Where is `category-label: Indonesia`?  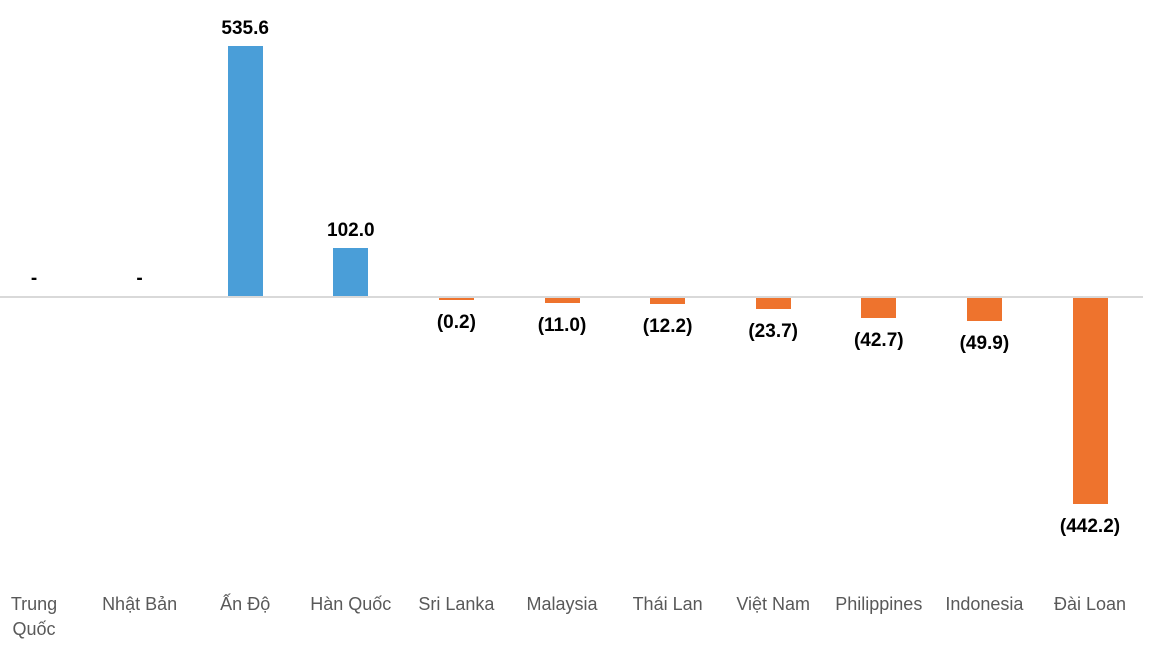 category-label: Indonesia is located at coordinates (984, 604).